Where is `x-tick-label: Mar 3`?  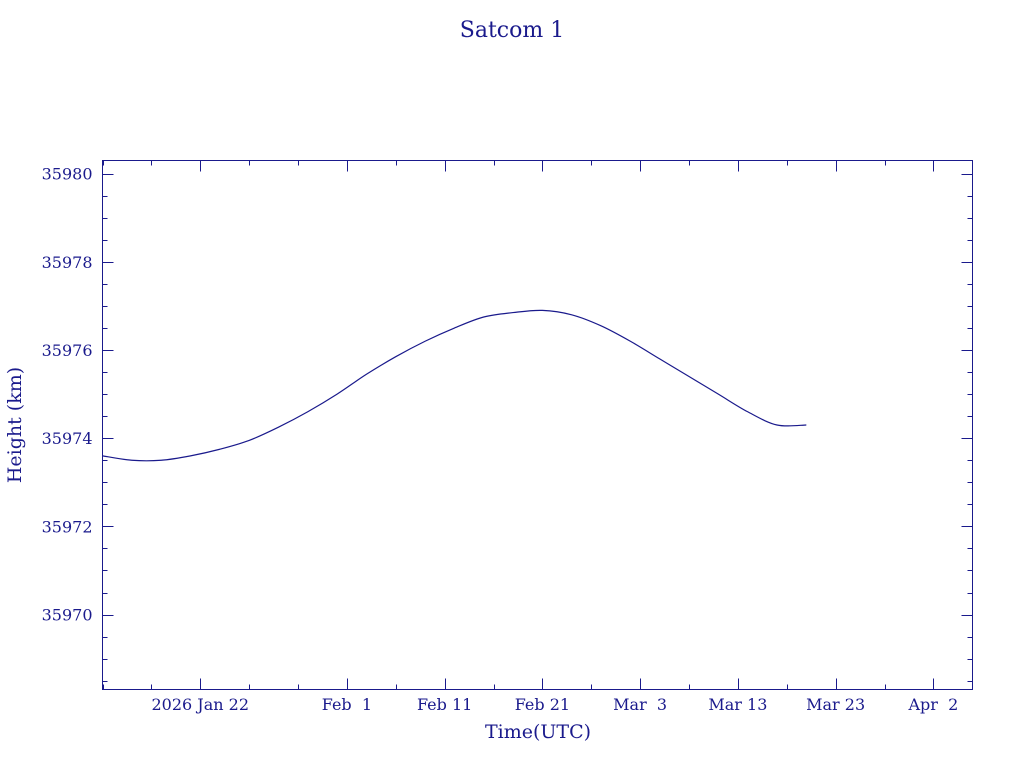 x-tick-label: Mar 3 is located at coordinates (640, 704).